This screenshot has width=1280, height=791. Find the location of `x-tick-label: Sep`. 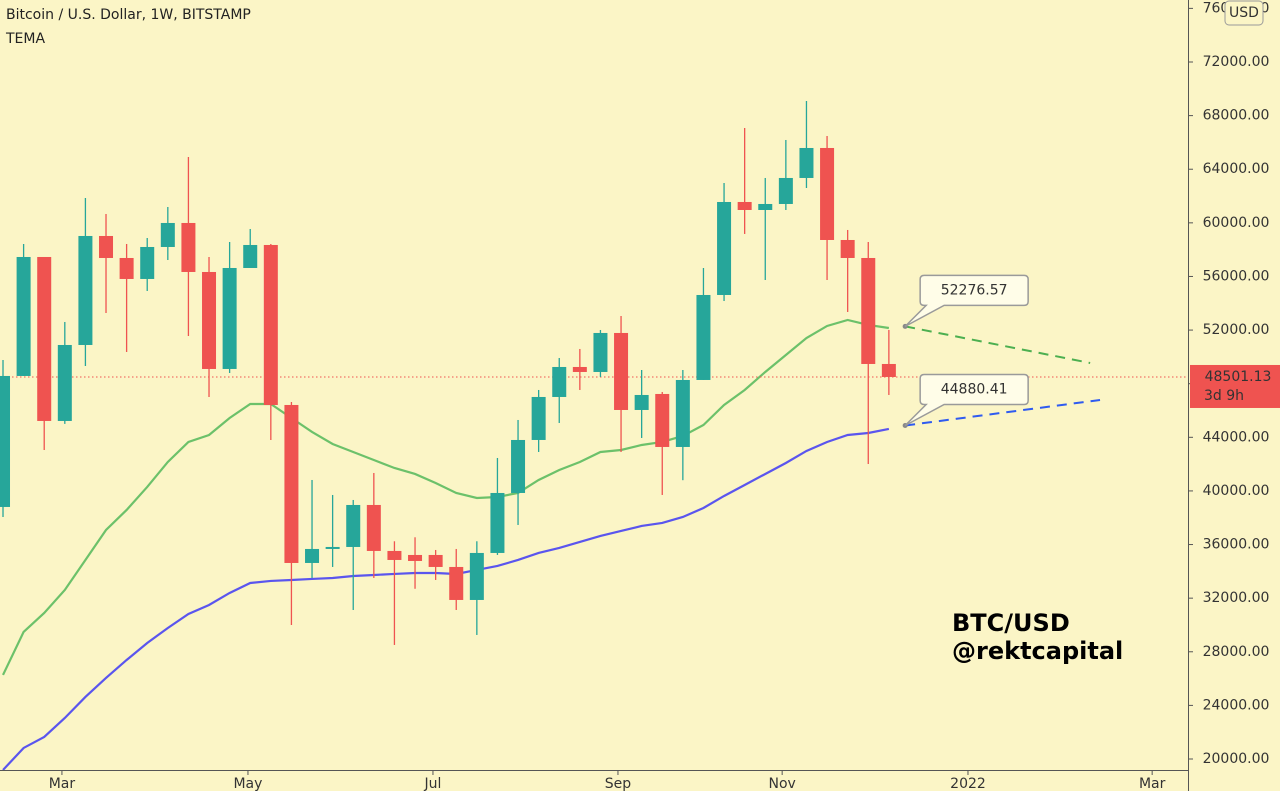

x-tick-label: Sep is located at coordinates (618, 783).